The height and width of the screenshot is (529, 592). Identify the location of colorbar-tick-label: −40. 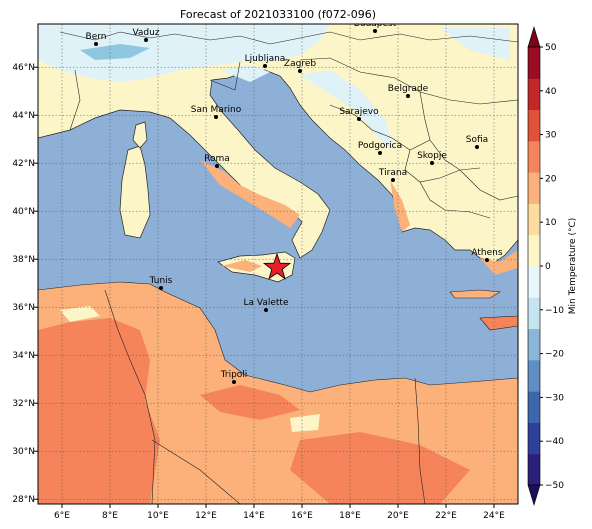
(554, 442).